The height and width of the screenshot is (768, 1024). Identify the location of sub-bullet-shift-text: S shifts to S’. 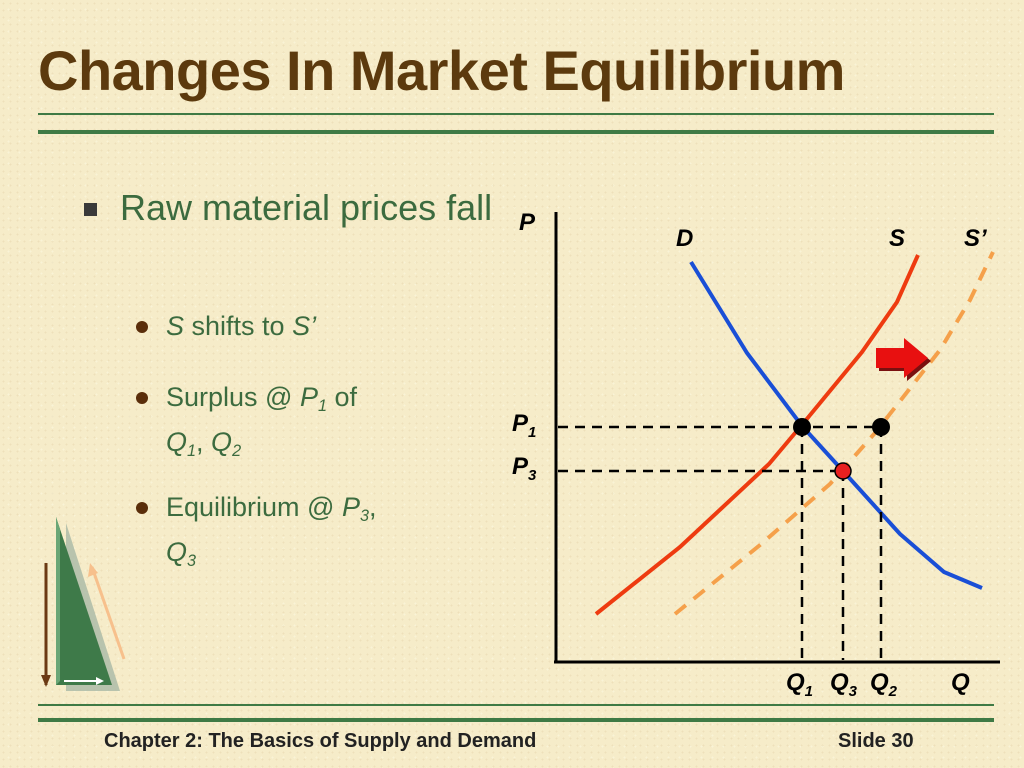
(241, 326).